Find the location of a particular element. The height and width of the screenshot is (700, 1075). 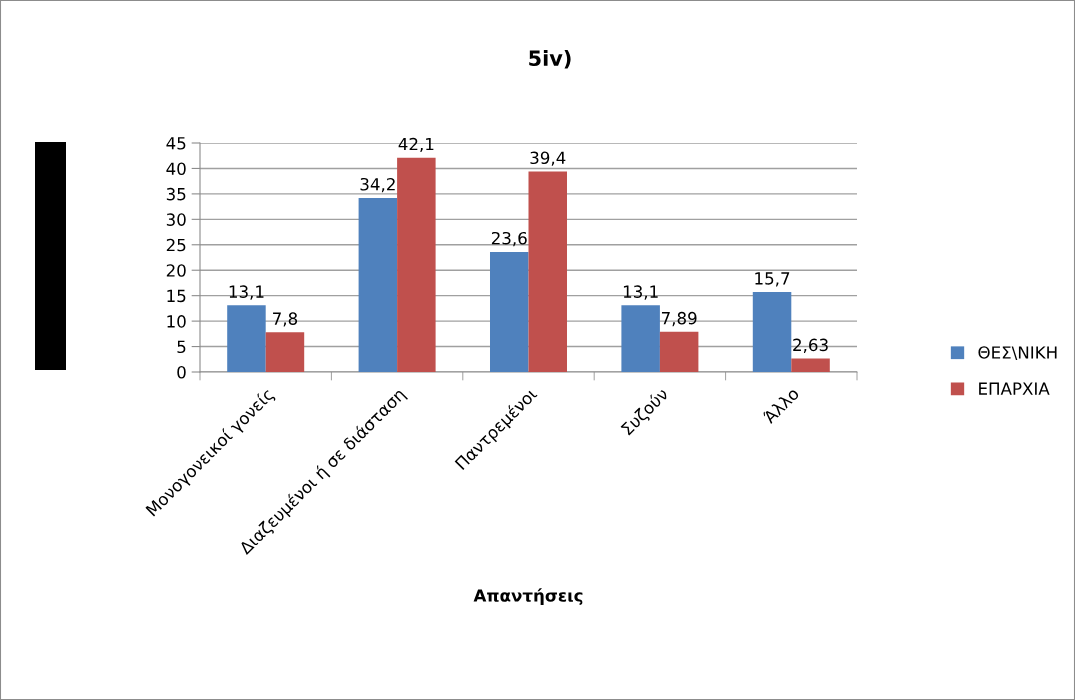

data-label: 23,6 is located at coordinates (509, 239).